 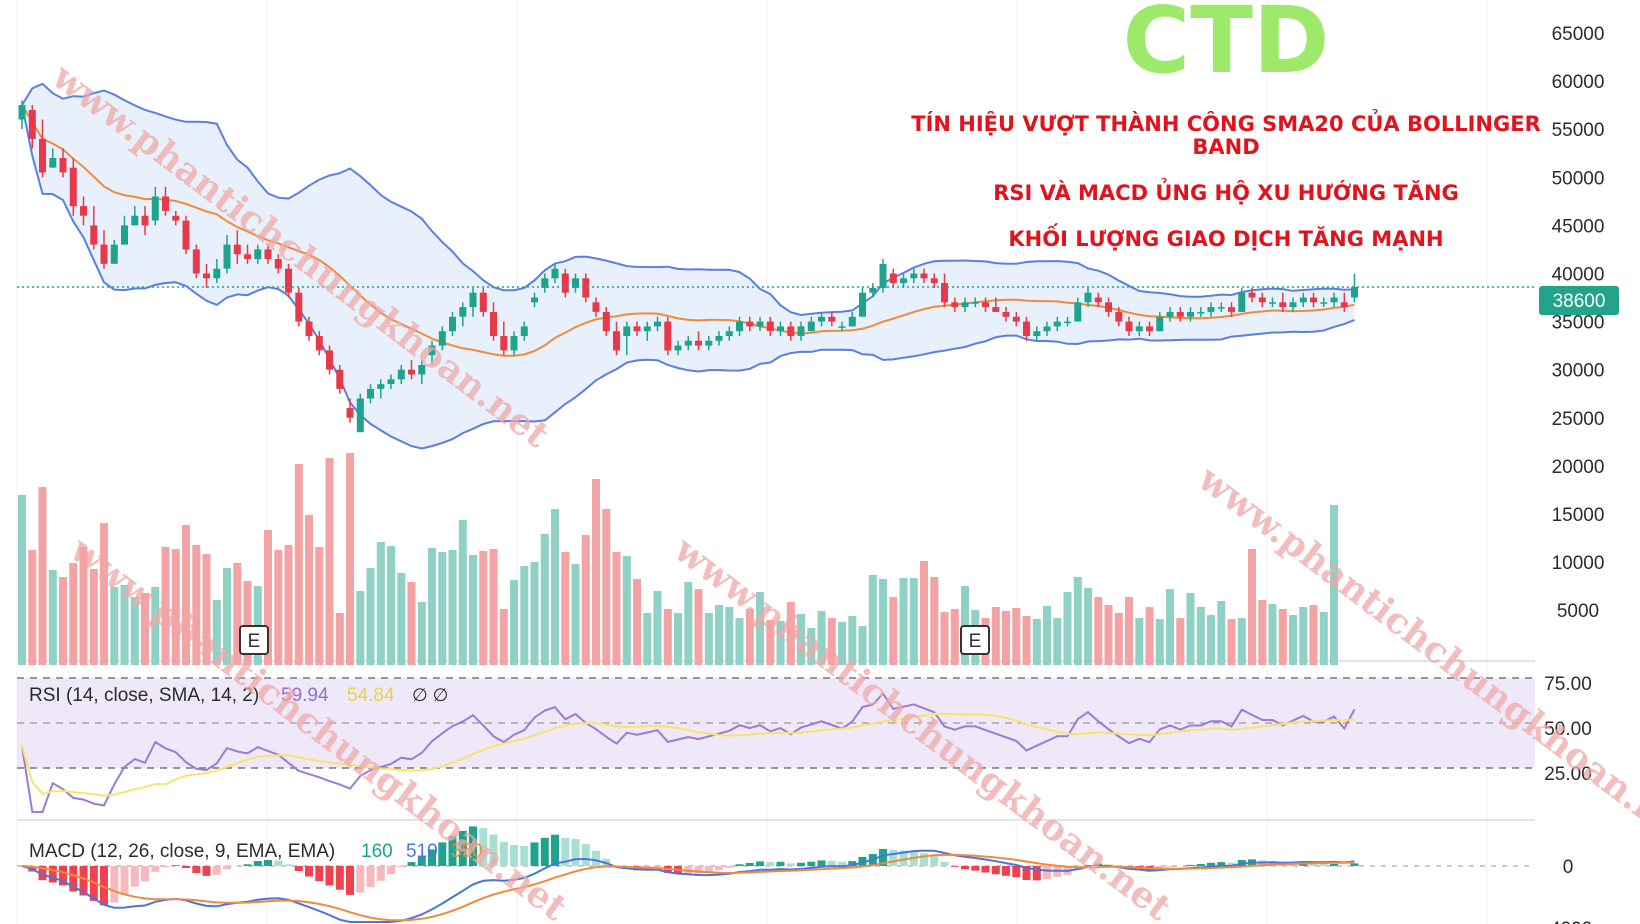 What do you see at coordinates (1578, 563) in the screenshot?
I see `price-tick-label: 10000` at bounding box center [1578, 563].